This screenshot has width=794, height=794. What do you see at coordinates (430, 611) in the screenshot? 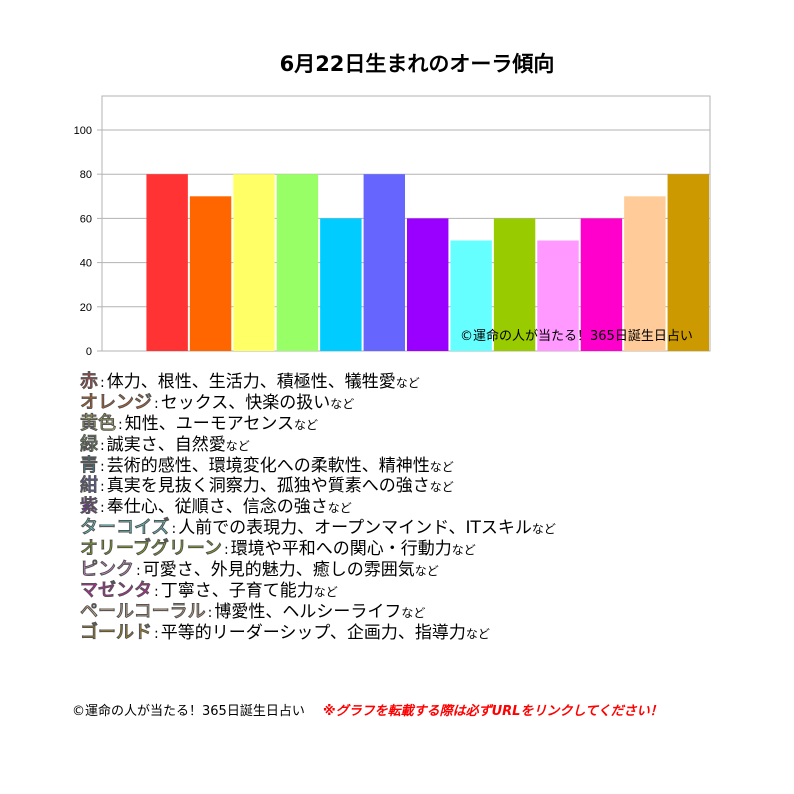
I see `legend-row: ペールコーラル: 博愛性、ヘルシーライフなど` at bounding box center [430, 611].